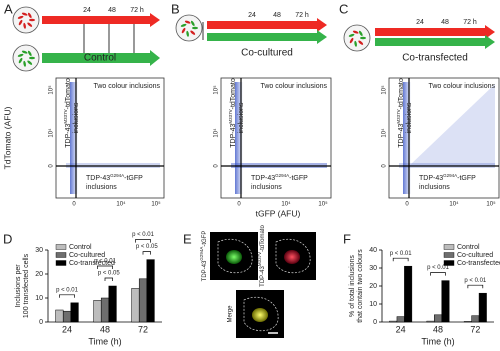 This screenshot has width=500, height=351. Describe the element at coordinates (267, 53) in the screenshot. I see `condition-label: Co-cultured` at that location.